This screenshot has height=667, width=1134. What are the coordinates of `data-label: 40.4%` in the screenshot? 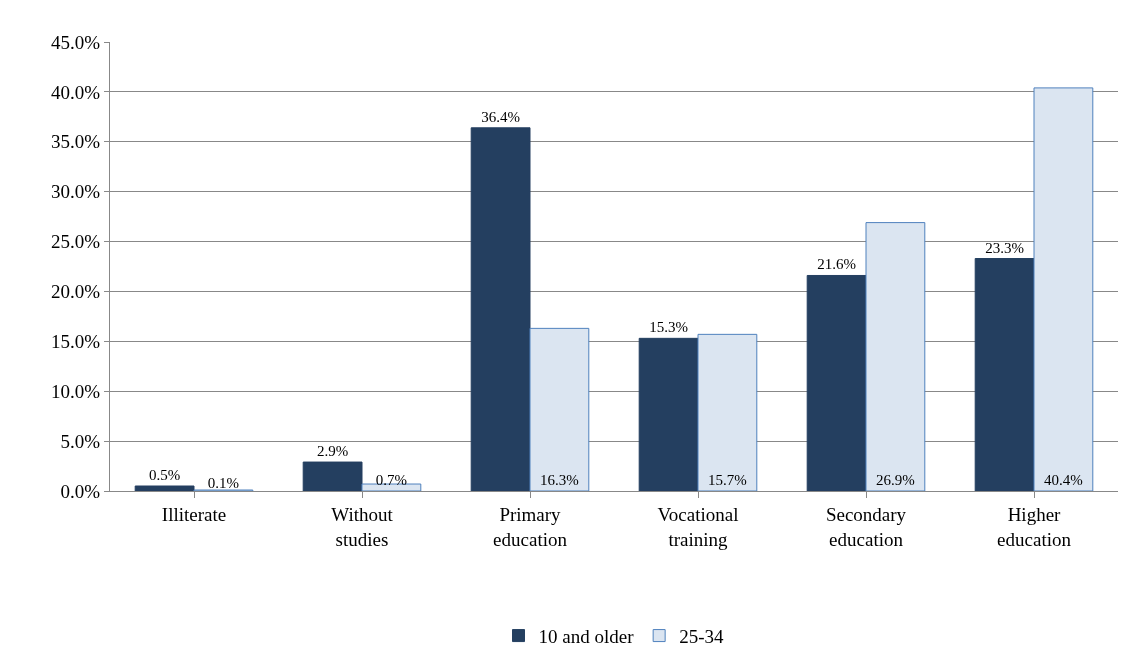 It's located at (1063, 480).